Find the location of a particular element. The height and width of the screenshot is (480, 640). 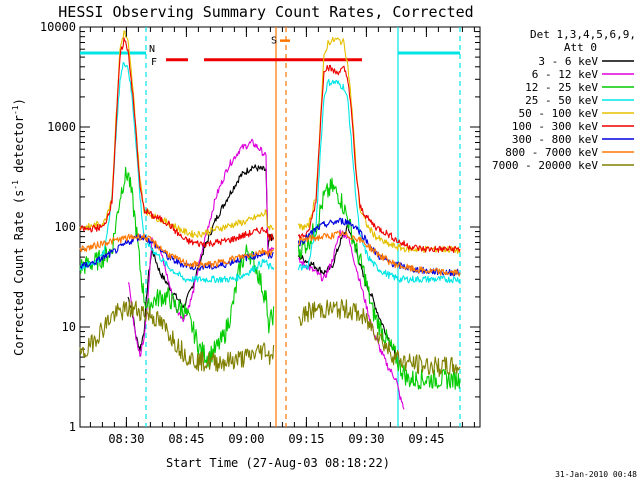

legend-header-line1: Det 1,3,4,5,6,9, is located at coordinates (583, 34).